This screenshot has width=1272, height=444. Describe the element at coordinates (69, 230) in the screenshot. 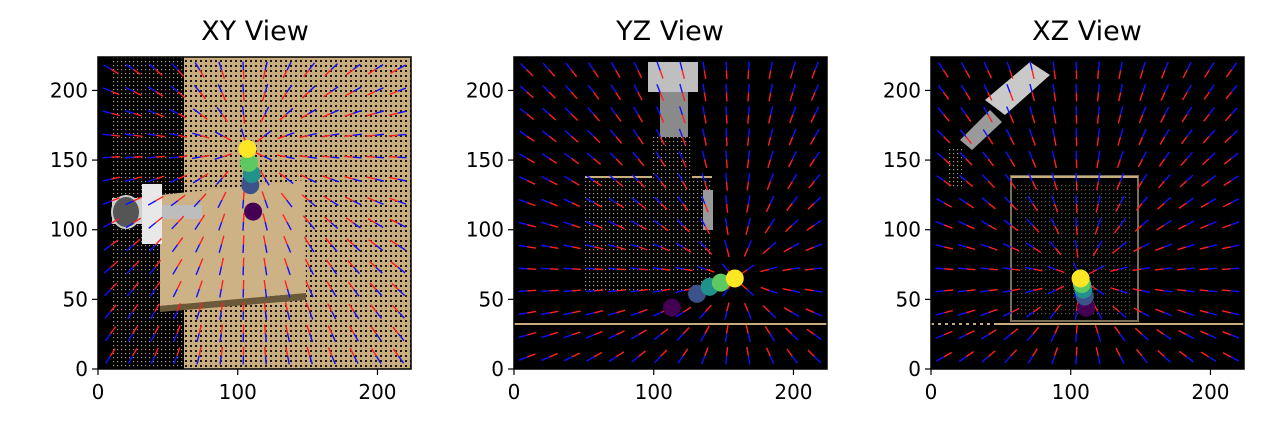

I see `xy-view-y-tick-label: 100` at that location.